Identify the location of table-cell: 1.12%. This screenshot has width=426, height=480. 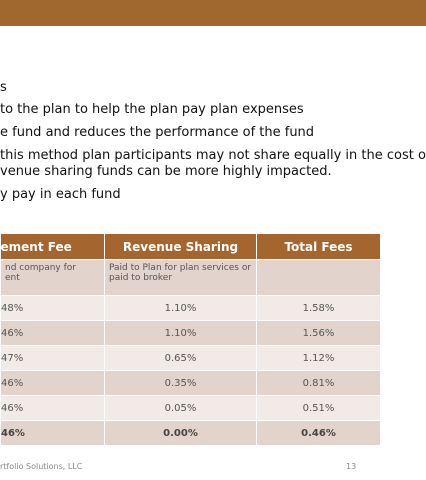
(318, 358).